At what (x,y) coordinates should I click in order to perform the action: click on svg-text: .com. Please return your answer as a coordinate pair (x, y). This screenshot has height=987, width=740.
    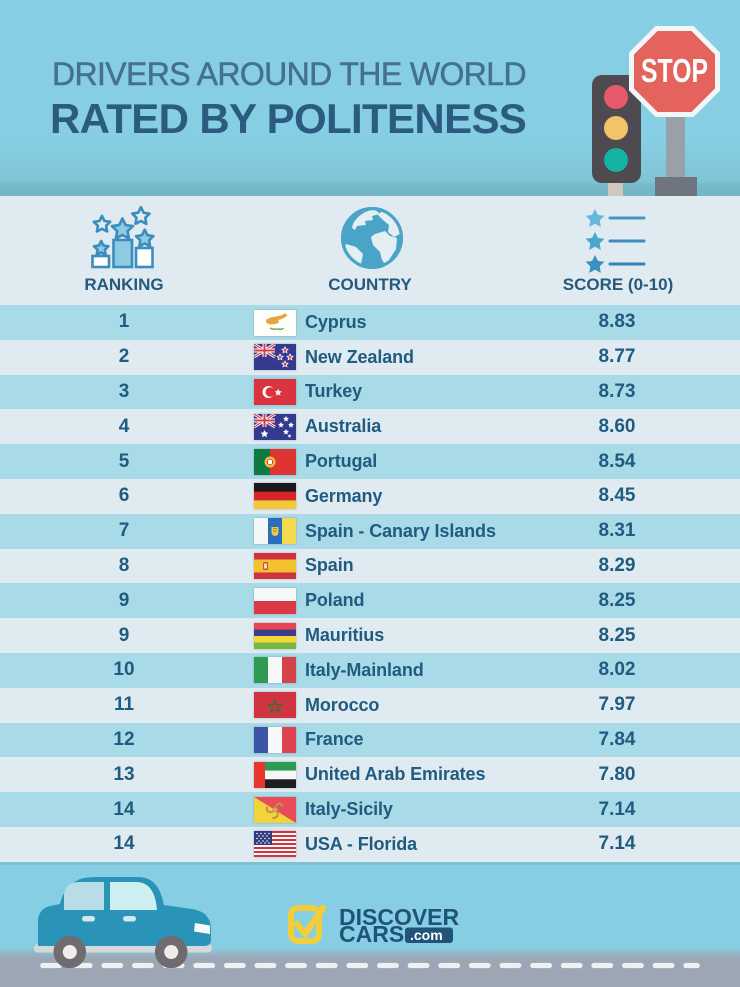
    Looking at the image, I should click on (426, 935).